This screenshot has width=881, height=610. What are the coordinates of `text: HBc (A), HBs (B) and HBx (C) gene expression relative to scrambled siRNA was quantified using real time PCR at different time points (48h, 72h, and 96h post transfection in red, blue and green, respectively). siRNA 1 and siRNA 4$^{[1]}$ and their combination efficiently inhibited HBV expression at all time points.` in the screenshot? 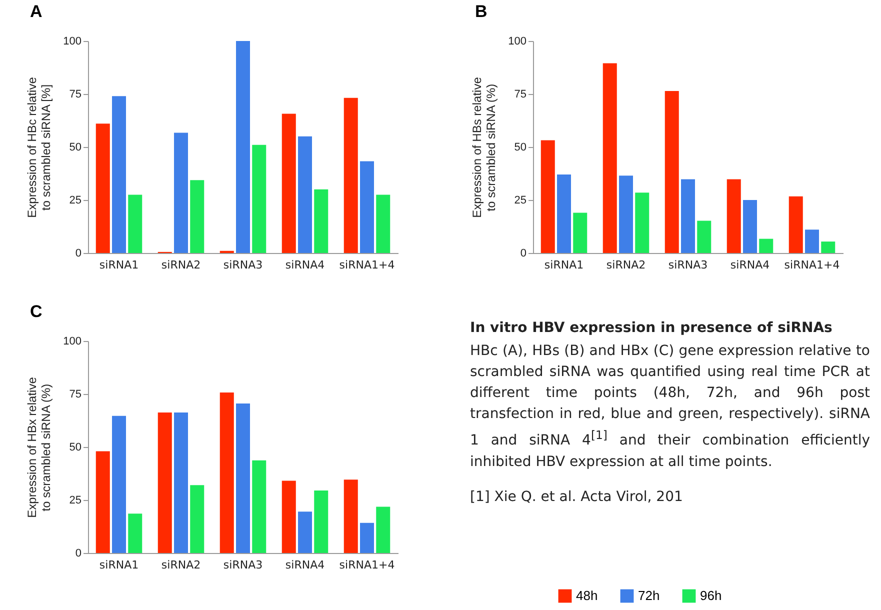 It's located at (670, 407).